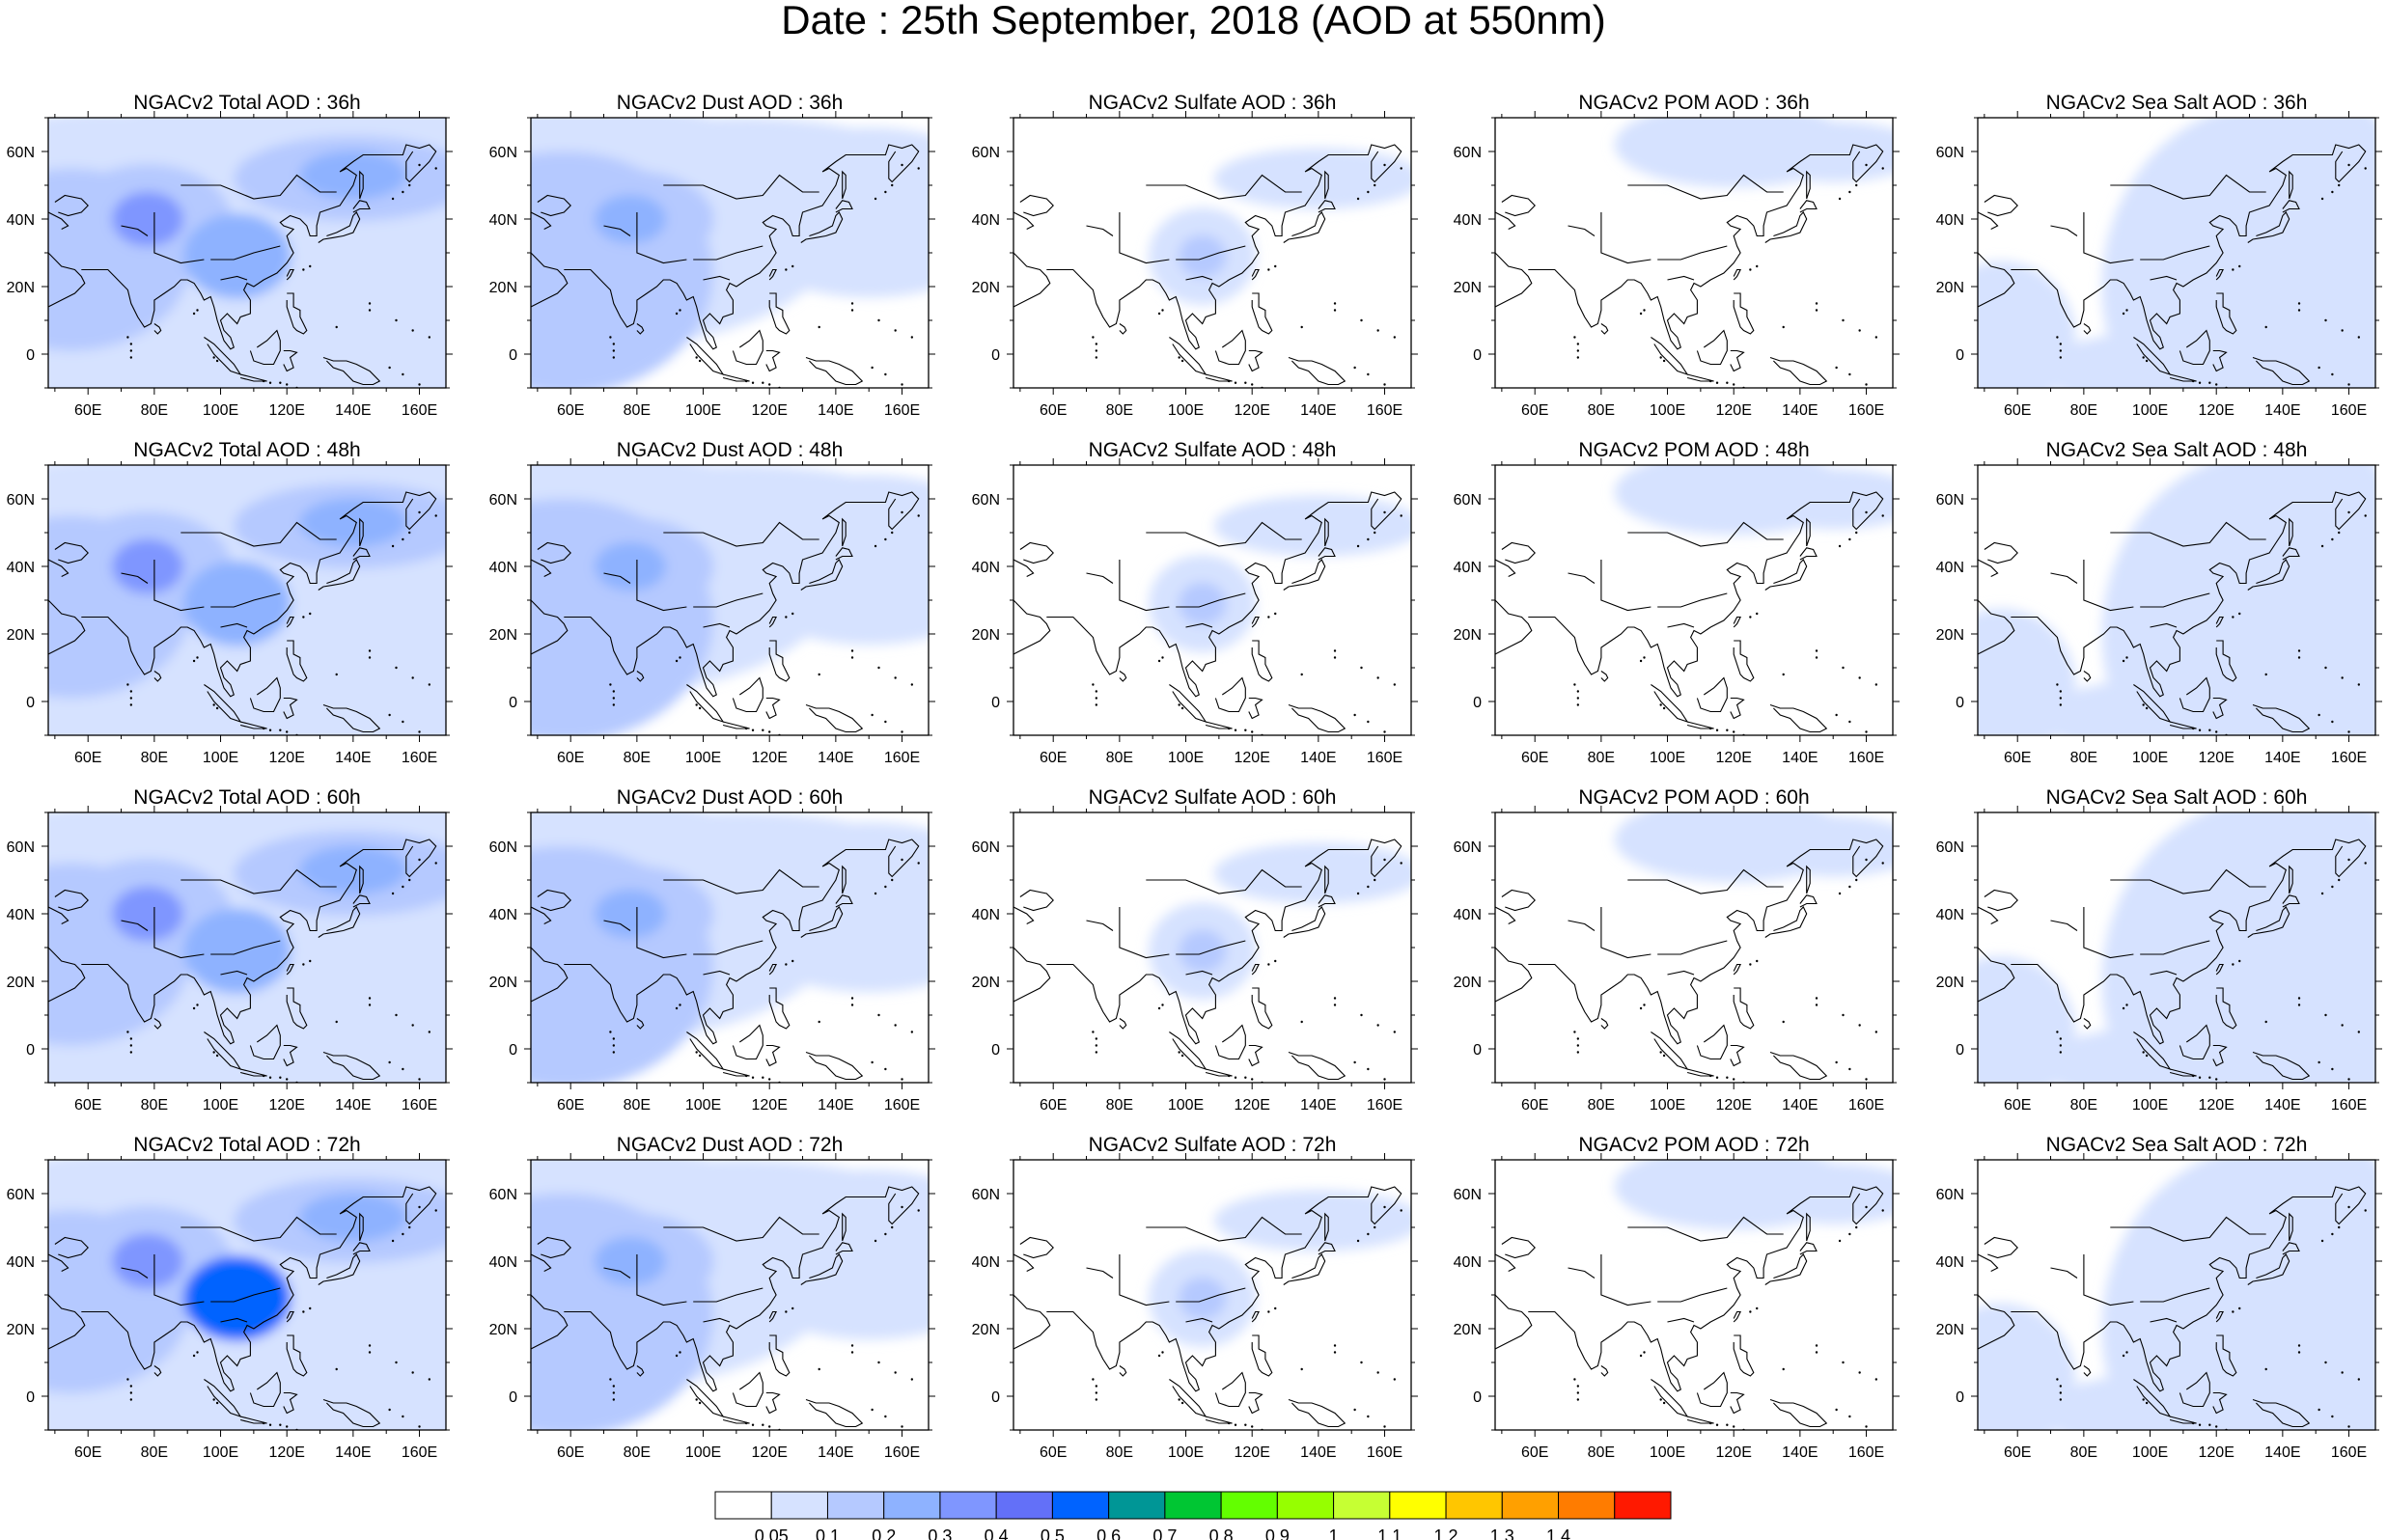  What do you see at coordinates (2017, 410) in the screenshot?
I see `lon-tick-label: 60E` at bounding box center [2017, 410].